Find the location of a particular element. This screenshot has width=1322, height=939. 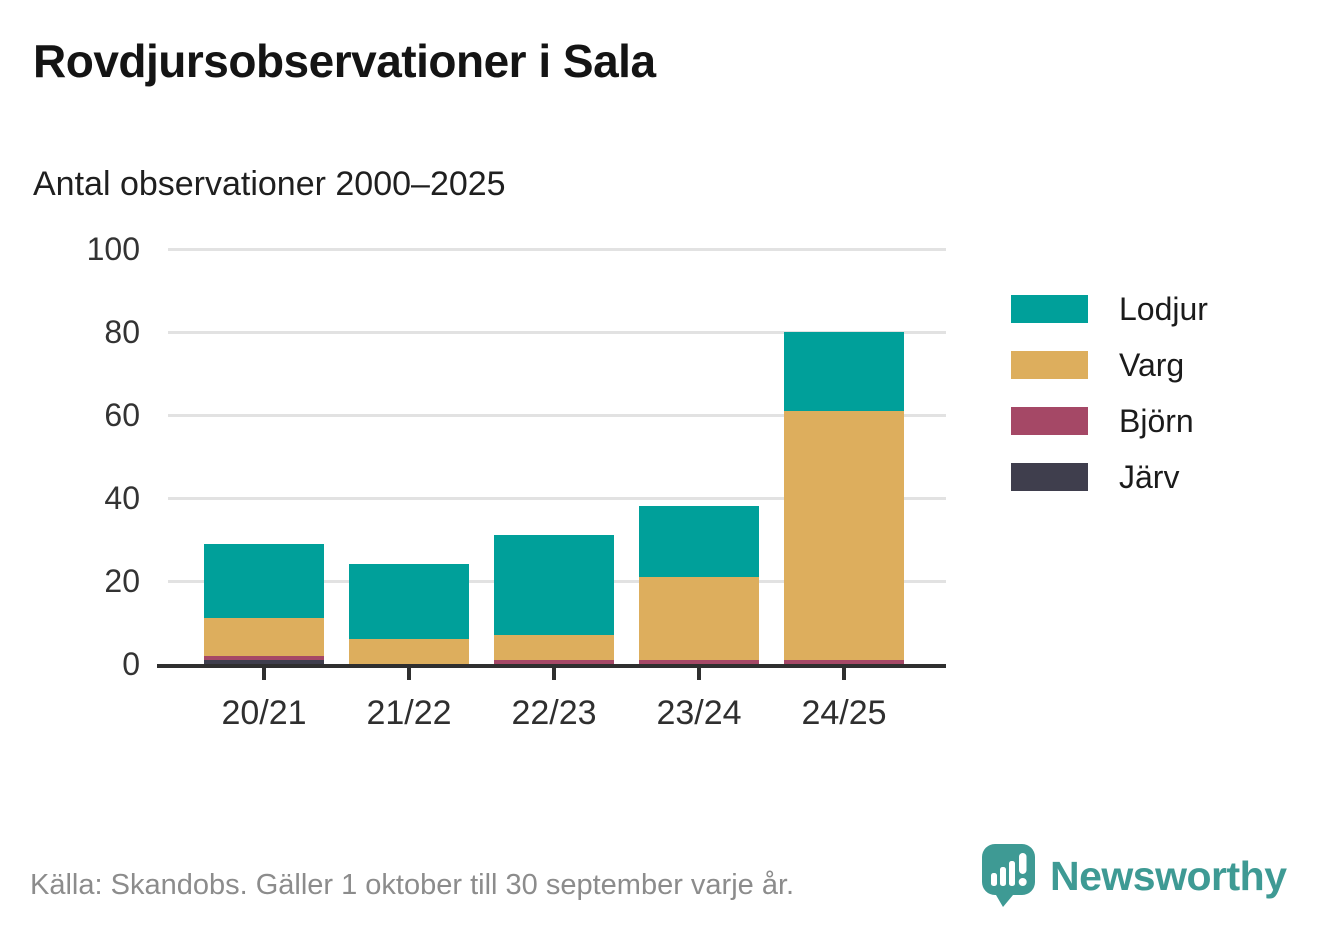

x-axis-line is located at coordinates (551, 666).